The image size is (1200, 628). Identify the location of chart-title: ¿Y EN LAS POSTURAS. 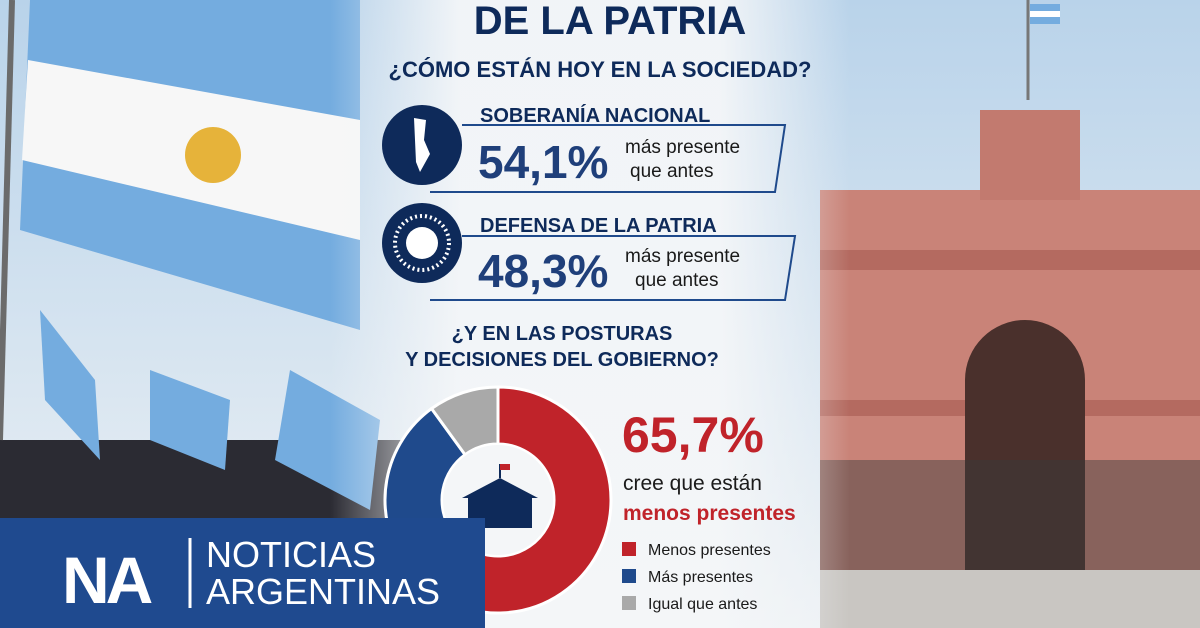
(562, 334).